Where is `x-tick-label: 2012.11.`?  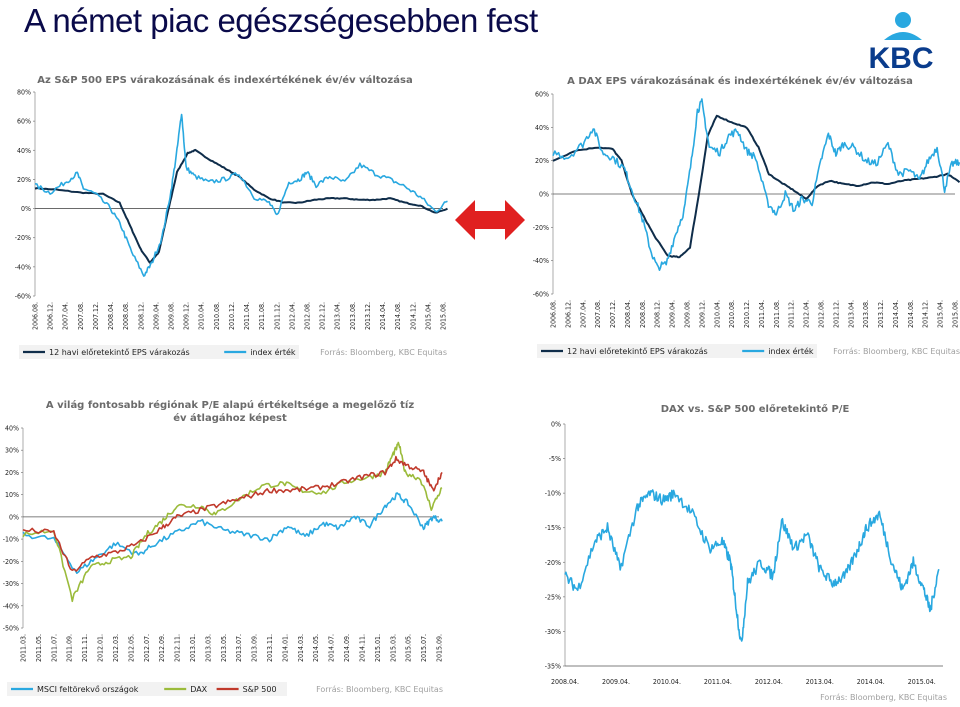 x-tick-label: 2012.11. is located at coordinates (178, 648).